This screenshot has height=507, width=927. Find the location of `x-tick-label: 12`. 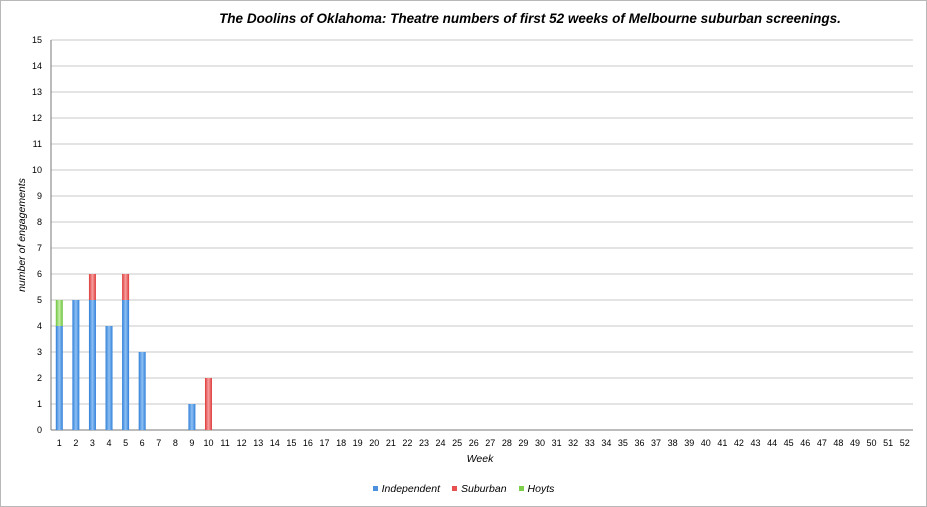

x-tick-label: 12 is located at coordinates (242, 443).